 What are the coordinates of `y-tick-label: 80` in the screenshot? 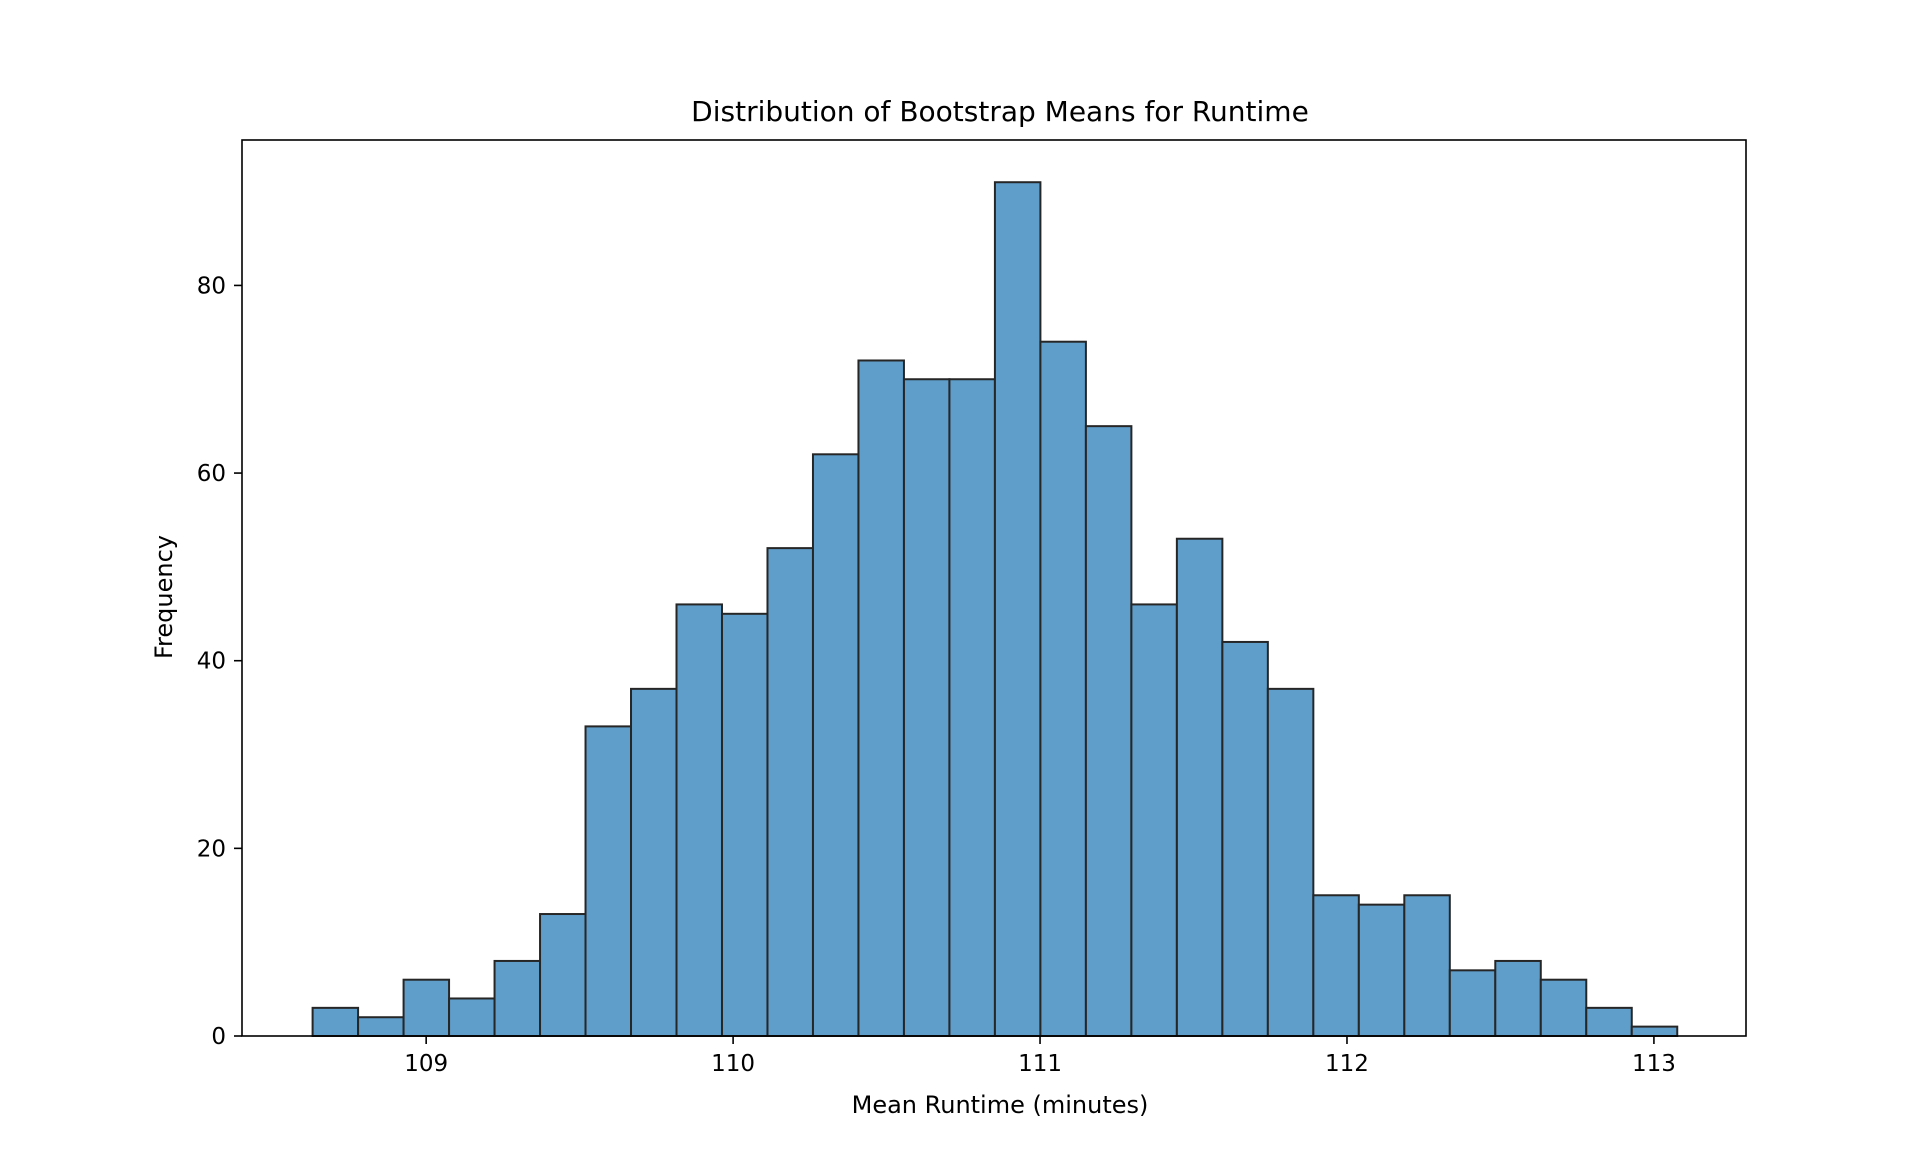 It's located at (211, 286).